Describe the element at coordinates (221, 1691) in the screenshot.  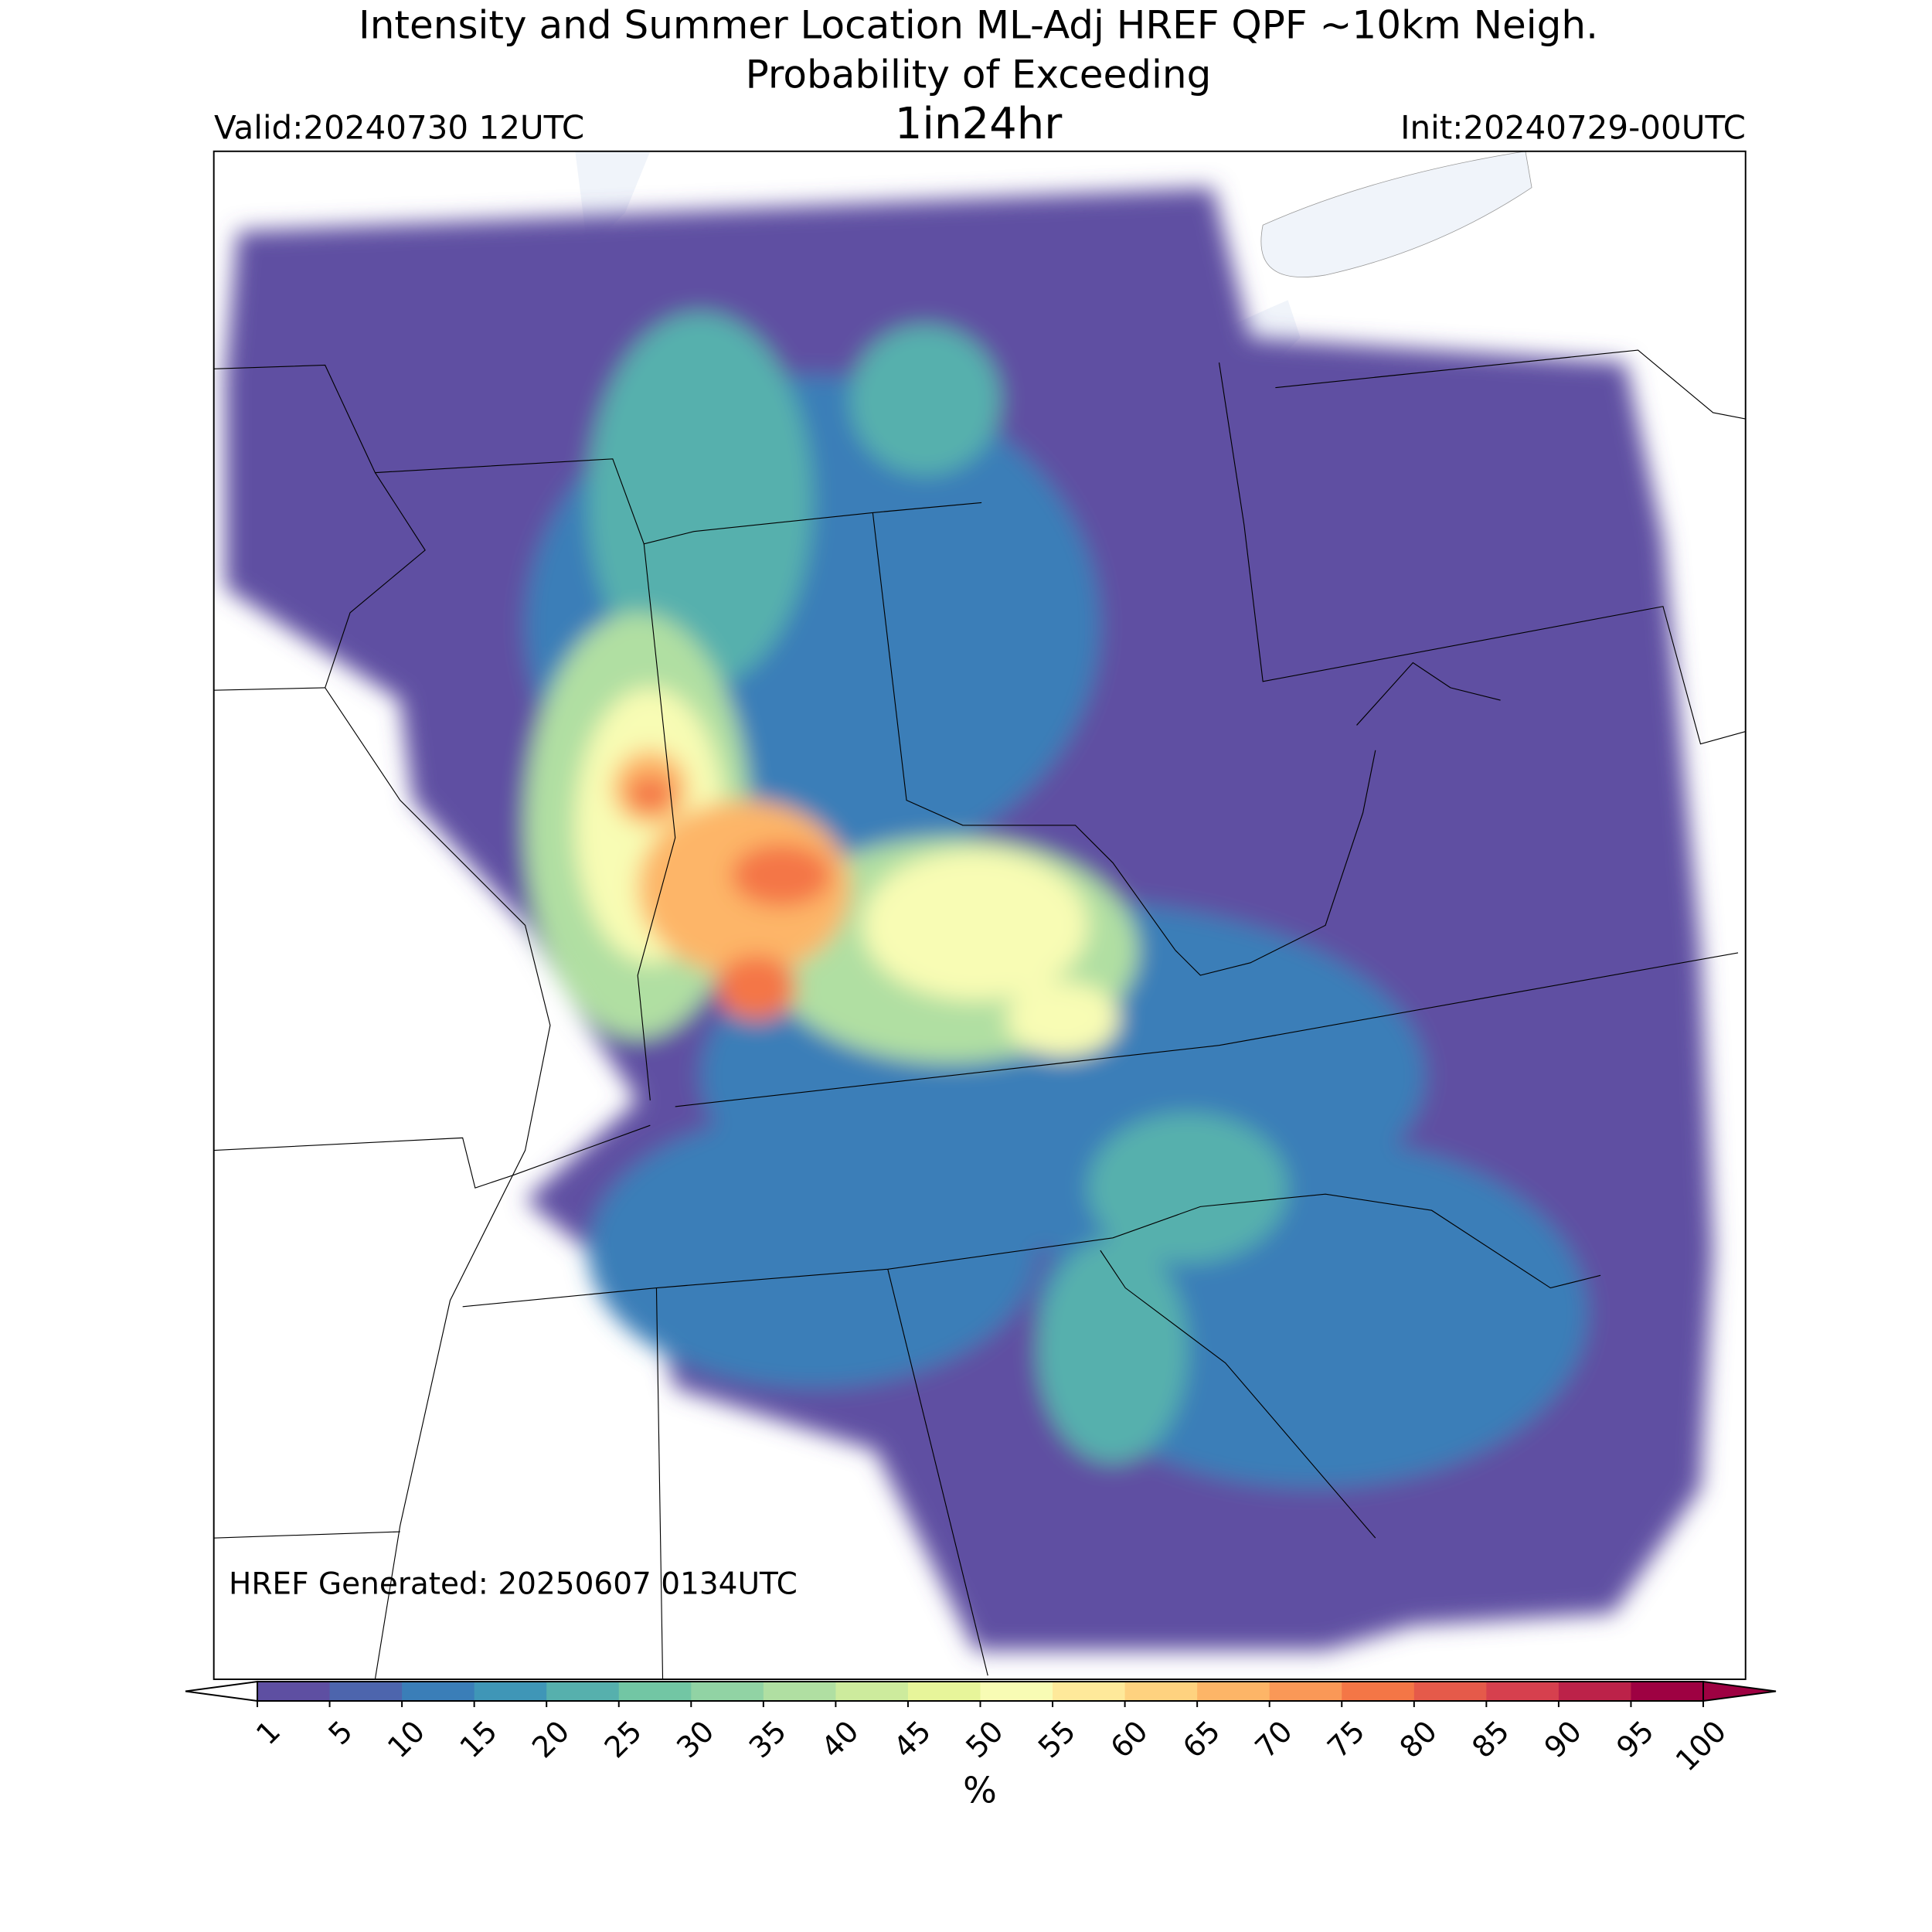
I see `colorbar-under` at that location.